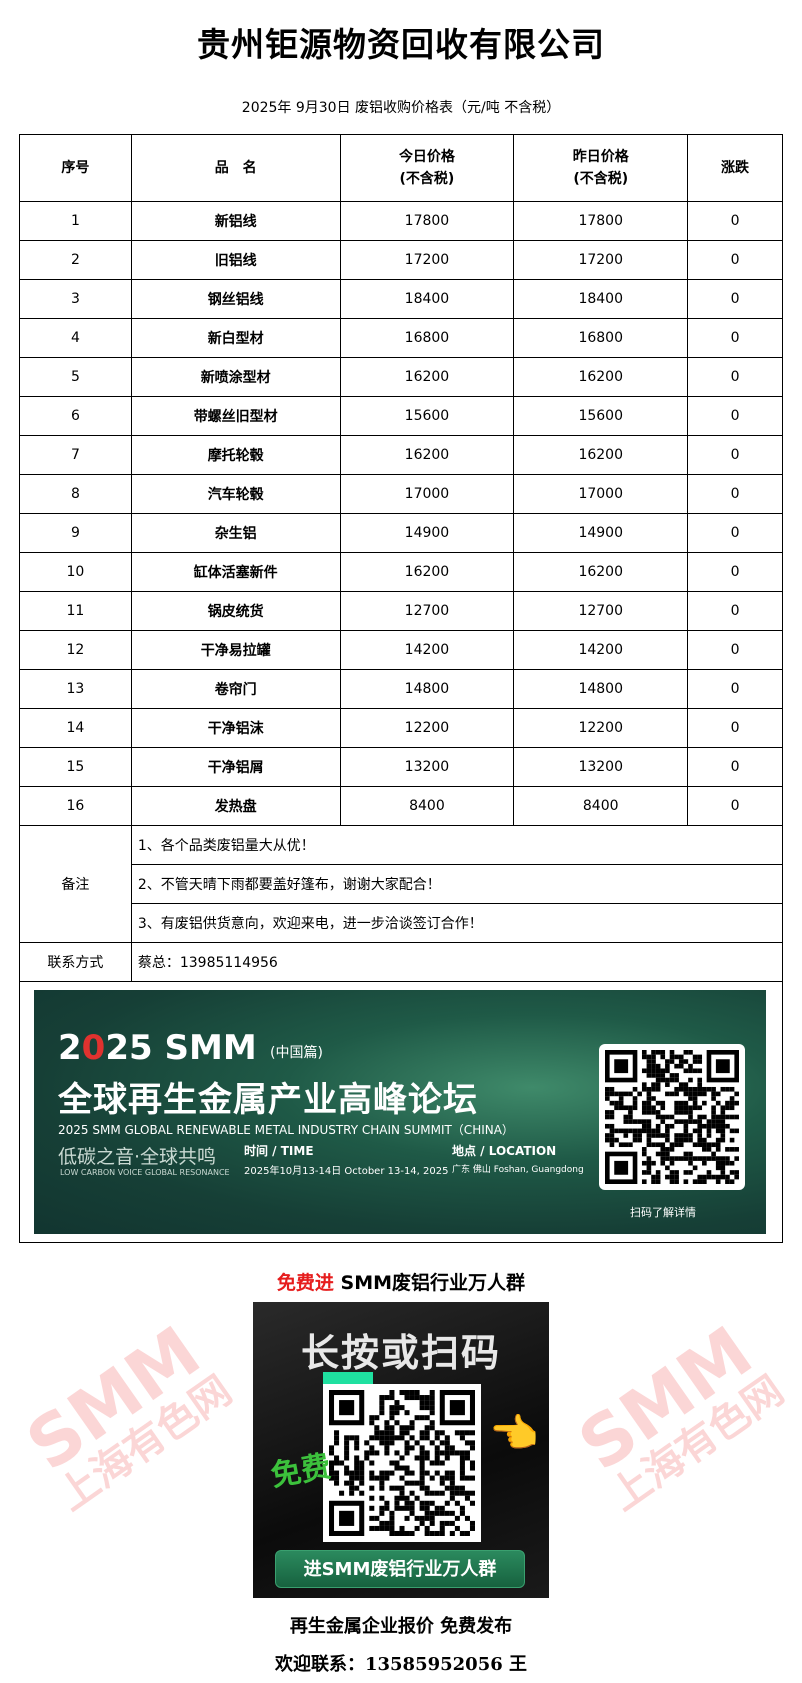 This screenshot has height=1683, width=802. What do you see at coordinates (601, 533) in the screenshot?
I see `row-yesterday-price: 14900` at bounding box center [601, 533].